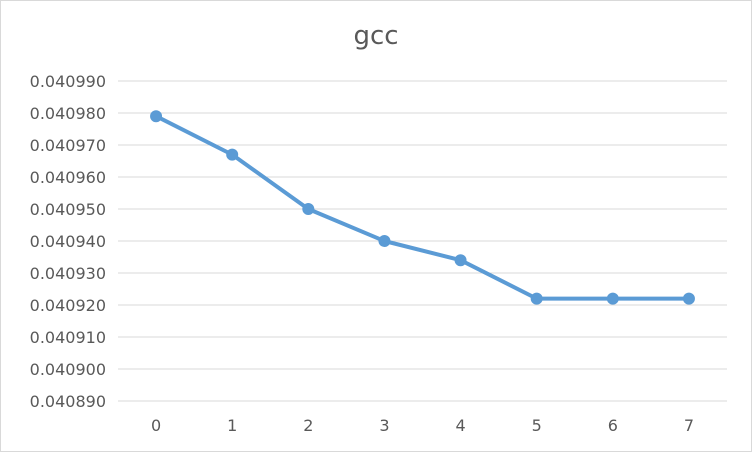 Image resolution: width=752 pixels, height=452 pixels. Describe the element at coordinates (232, 425) in the screenshot. I see `x-tick-label: 1` at that location.